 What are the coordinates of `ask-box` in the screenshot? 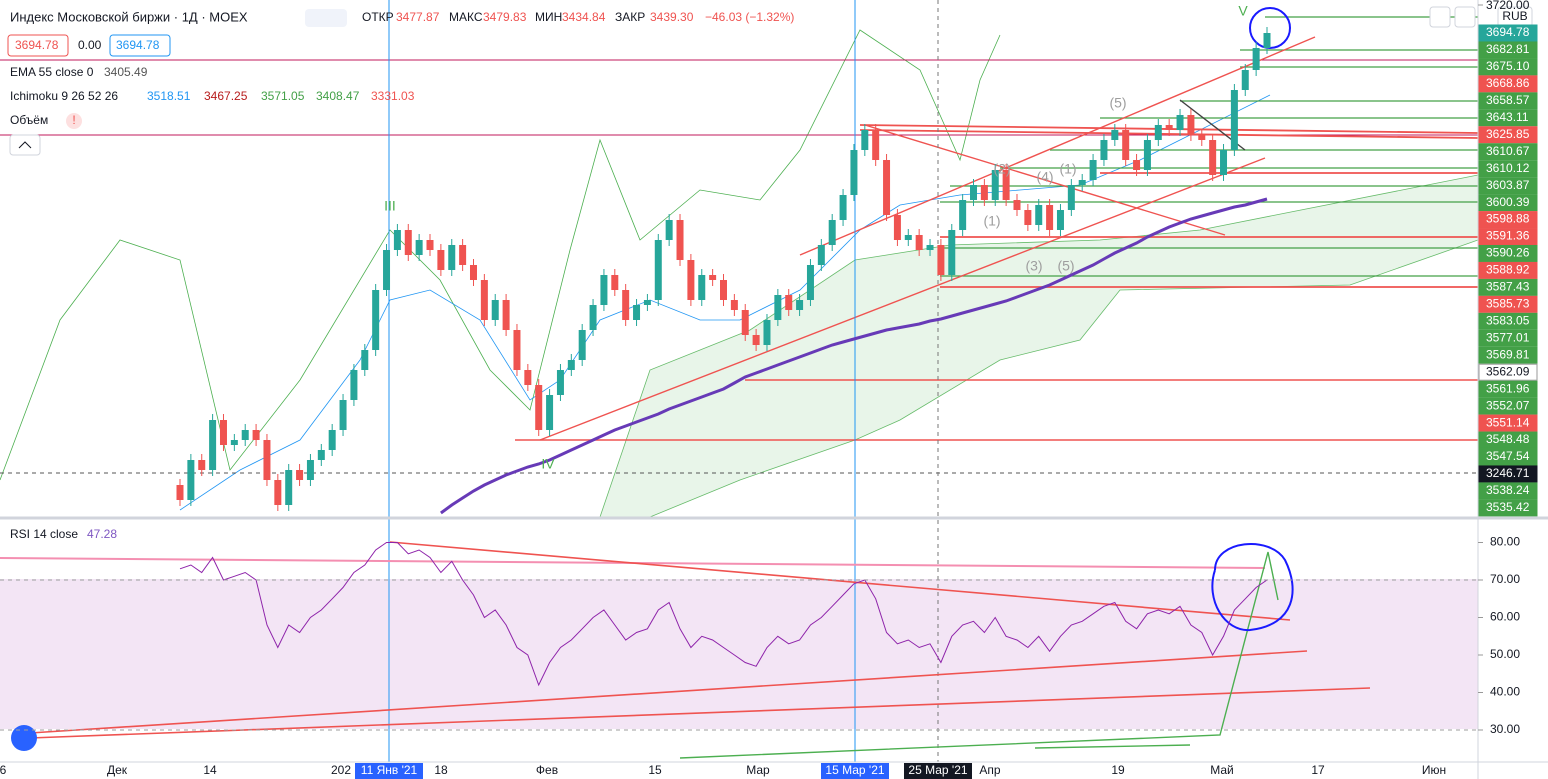 It's located at (140, 45).